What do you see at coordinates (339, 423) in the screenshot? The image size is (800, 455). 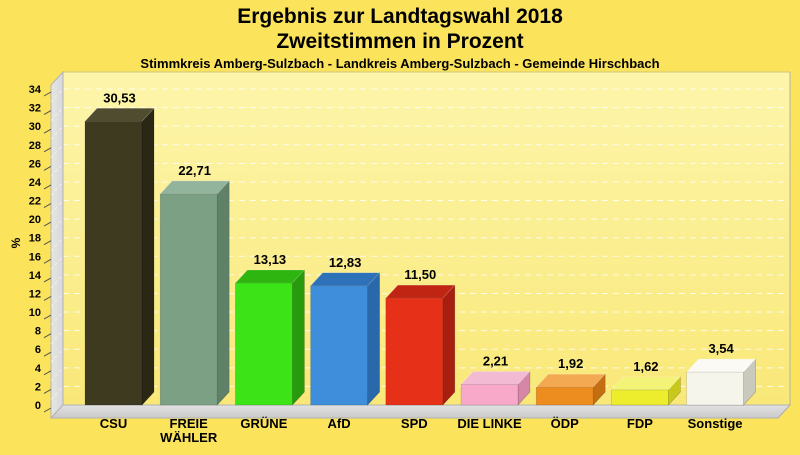 I see `x-axis-label-afd: AfD` at bounding box center [339, 423].